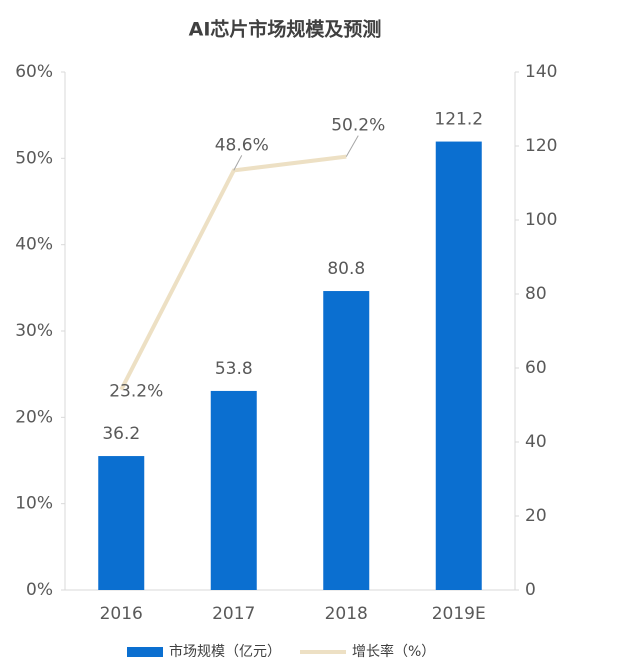 This screenshot has width=641, height=665. Describe the element at coordinates (34, 331) in the screenshot. I see `y-tick-label: 30%` at that location.